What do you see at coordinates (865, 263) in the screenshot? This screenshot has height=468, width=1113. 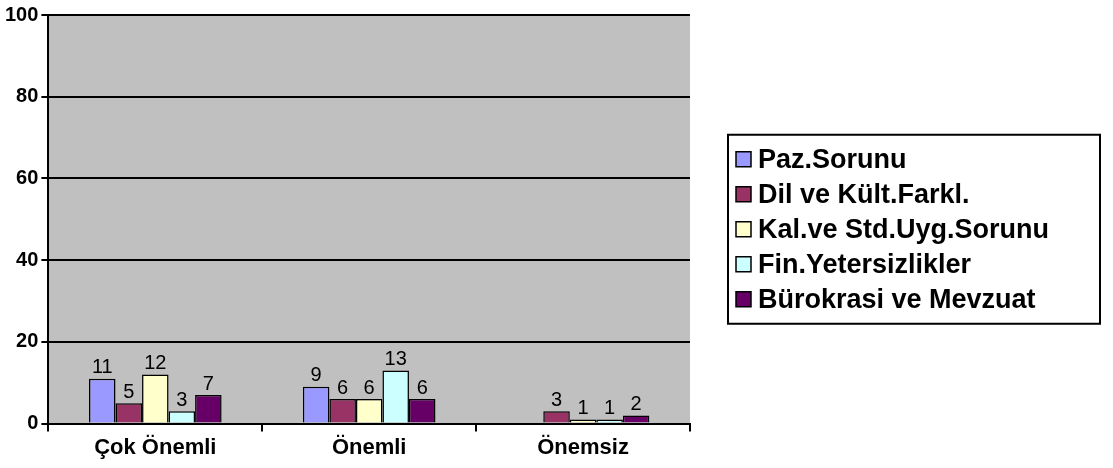 I see `legend-label: Fin.Yetersizlikler` at bounding box center [865, 263].